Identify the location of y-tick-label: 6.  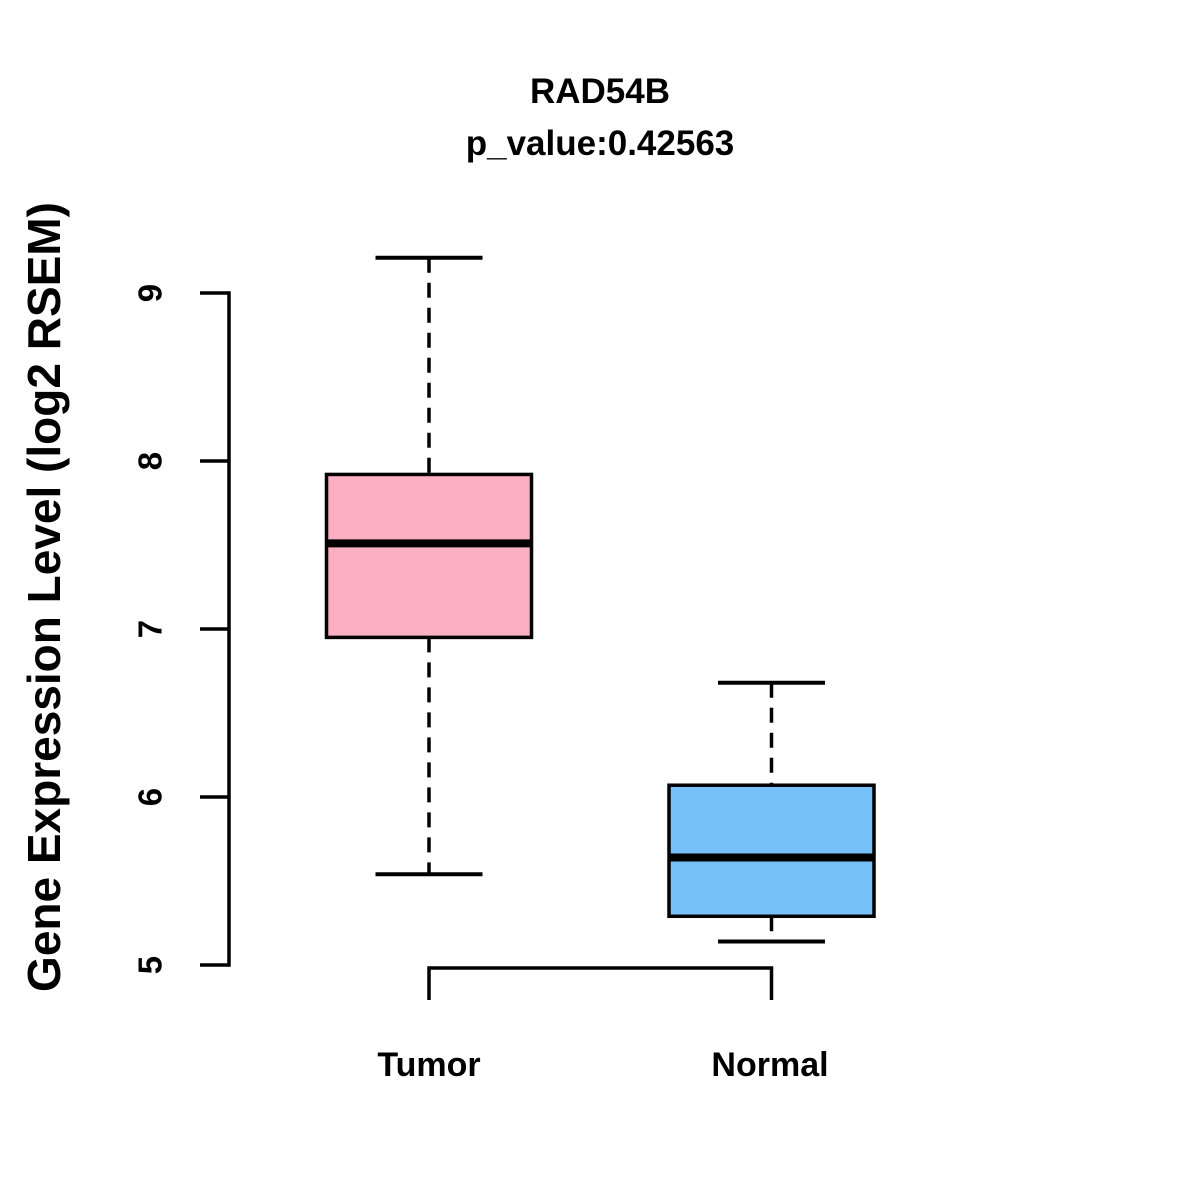
(150, 797).